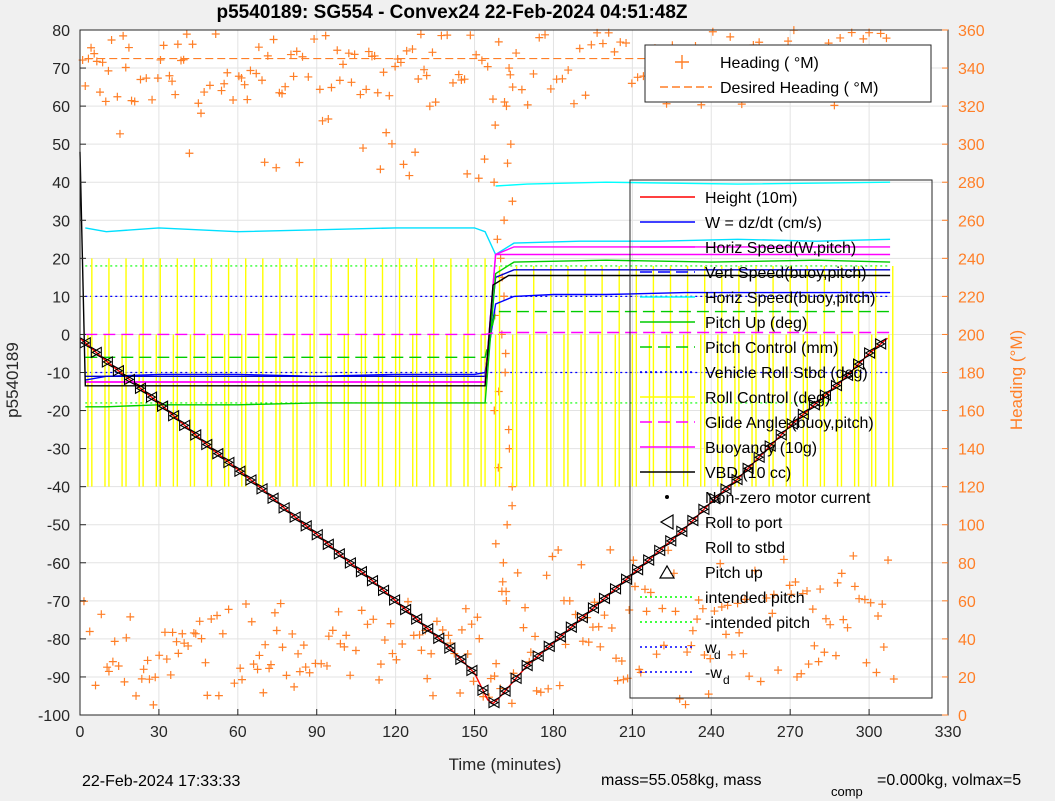 The height and width of the screenshot is (801, 1055). Describe the element at coordinates (317, 732) in the screenshot. I see `x-tick-label: 90` at that location.